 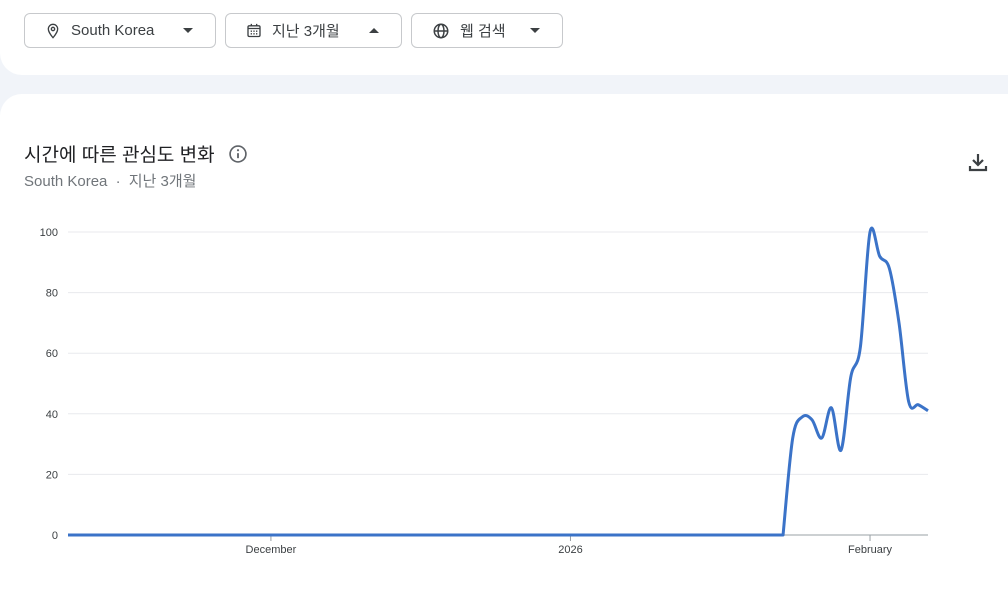 What do you see at coordinates (306, 31) in the screenshot?
I see `period-label: 지난 3개월` at bounding box center [306, 31].